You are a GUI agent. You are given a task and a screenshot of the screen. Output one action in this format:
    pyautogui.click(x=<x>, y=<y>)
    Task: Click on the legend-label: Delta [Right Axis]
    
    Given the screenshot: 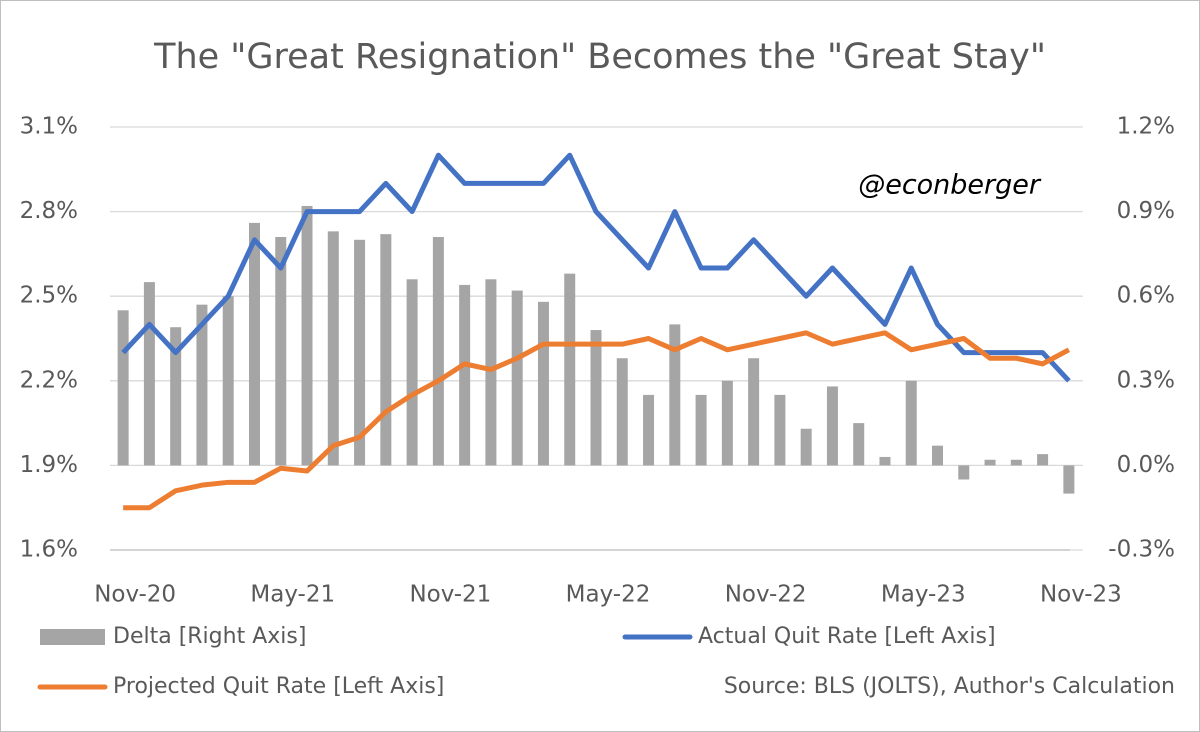 What is the action you would take?
    pyautogui.click(x=209, y=636)
    